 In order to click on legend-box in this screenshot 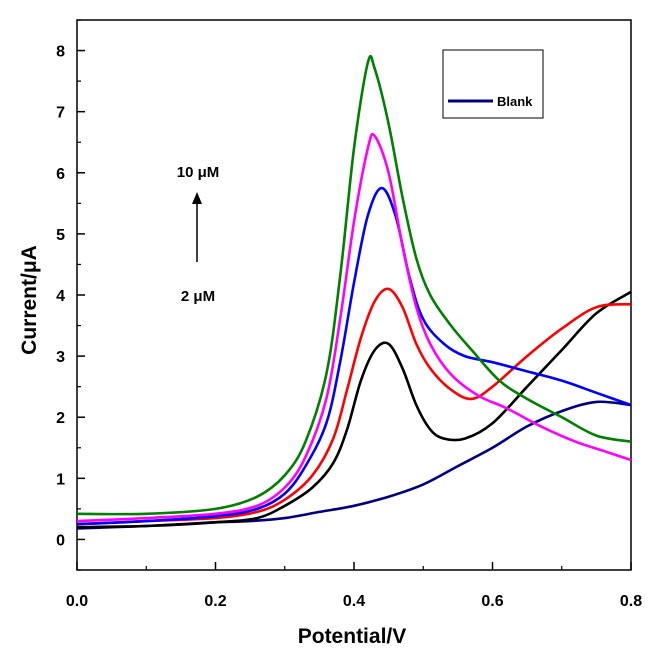, I will do `click(493, 84)`.